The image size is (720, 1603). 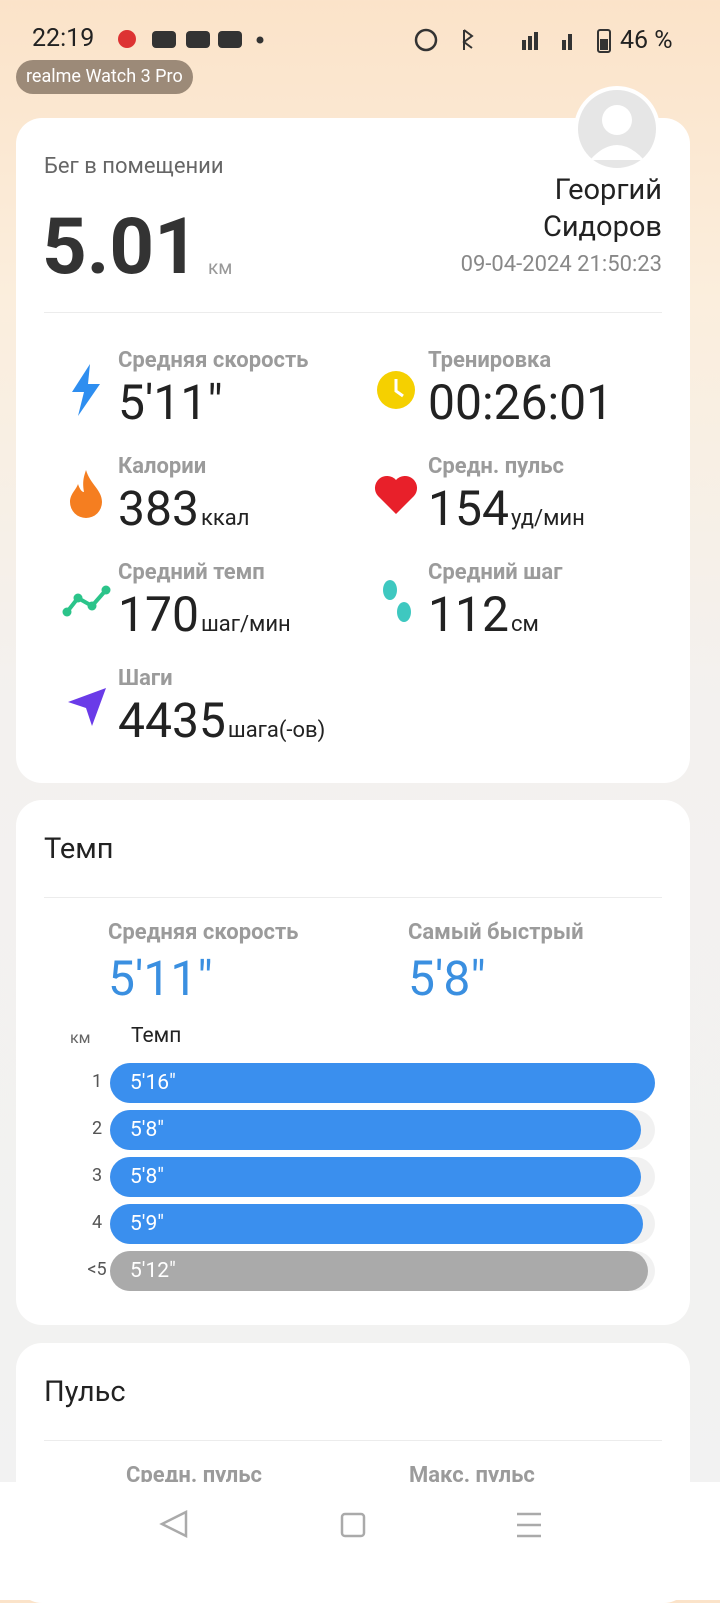 What do you see at coordinates (86, 390) in the screenshot?
I see `speed-icon` at bounding box center [86, 390].